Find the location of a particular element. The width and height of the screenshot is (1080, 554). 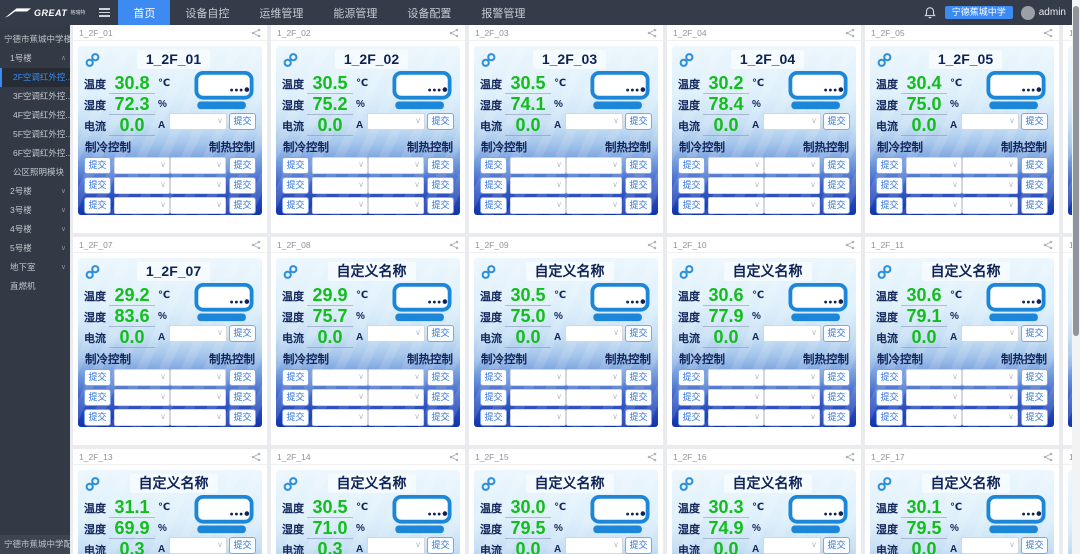

sidebar-item: 2号楼 is located at coordinates (35, 191).